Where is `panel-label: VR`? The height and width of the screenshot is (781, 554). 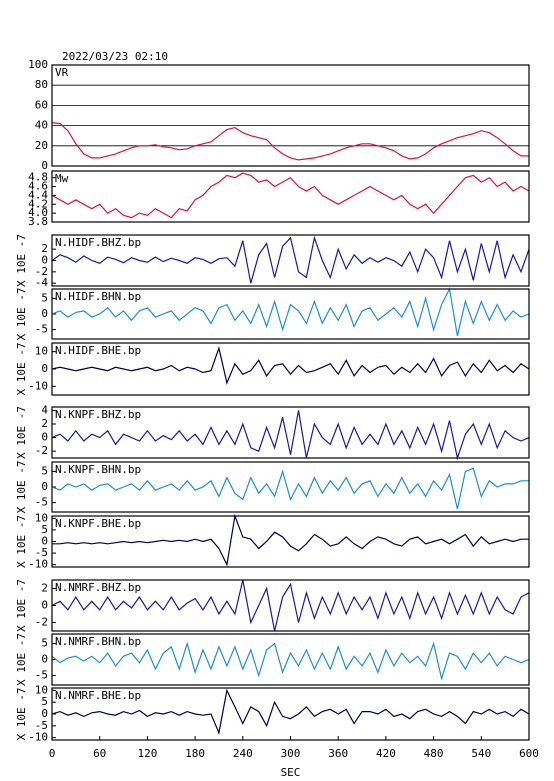
panel-label: VR is located at coordinates (62, 72).